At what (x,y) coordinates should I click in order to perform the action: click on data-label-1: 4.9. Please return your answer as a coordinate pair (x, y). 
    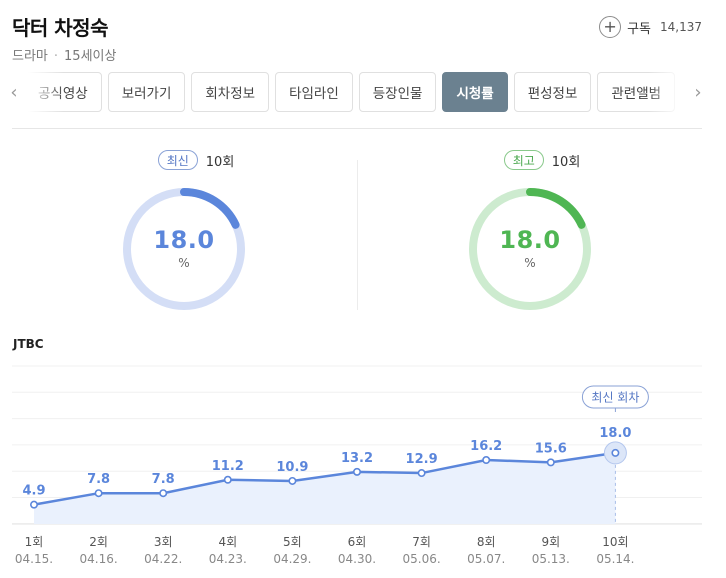
    Looking at the image, I should click on (33, 491).